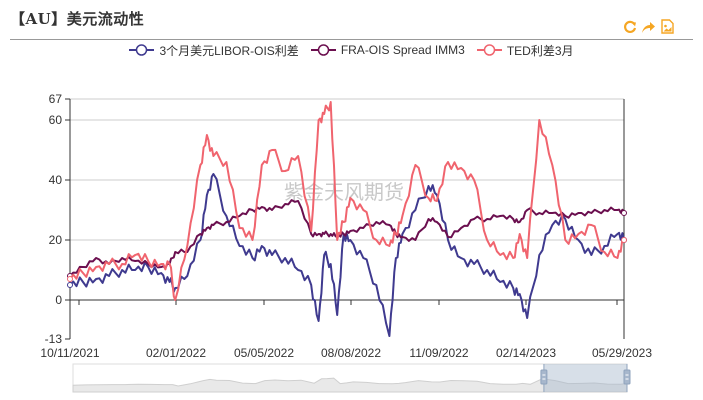 The height and width of the screenshot is (400, 703). What do you see at coordinates (540, 50) in the screenshot?
I see `legend-label: TED利差3月` at bounding box center [540, 50].